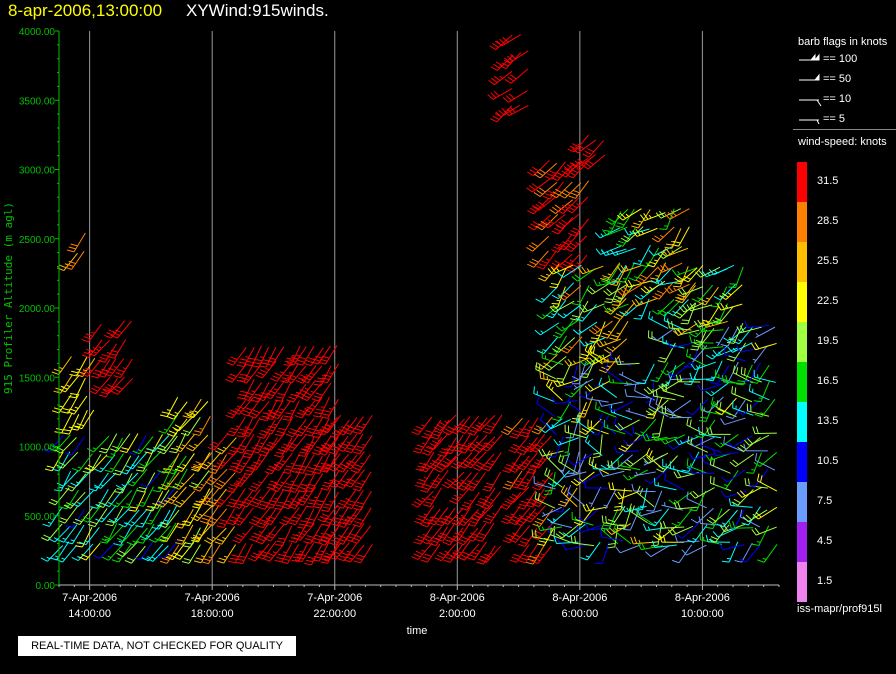  What do you see at coordinates (37, 32) in the screenshot?
I see `y-tick-label: 4000.00` at bounding box center [37, 32].